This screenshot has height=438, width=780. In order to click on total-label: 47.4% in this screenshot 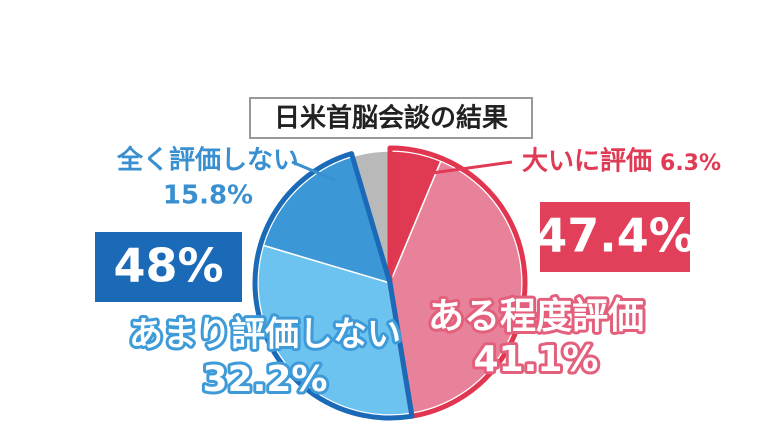, I will do `click(615, 236)`.